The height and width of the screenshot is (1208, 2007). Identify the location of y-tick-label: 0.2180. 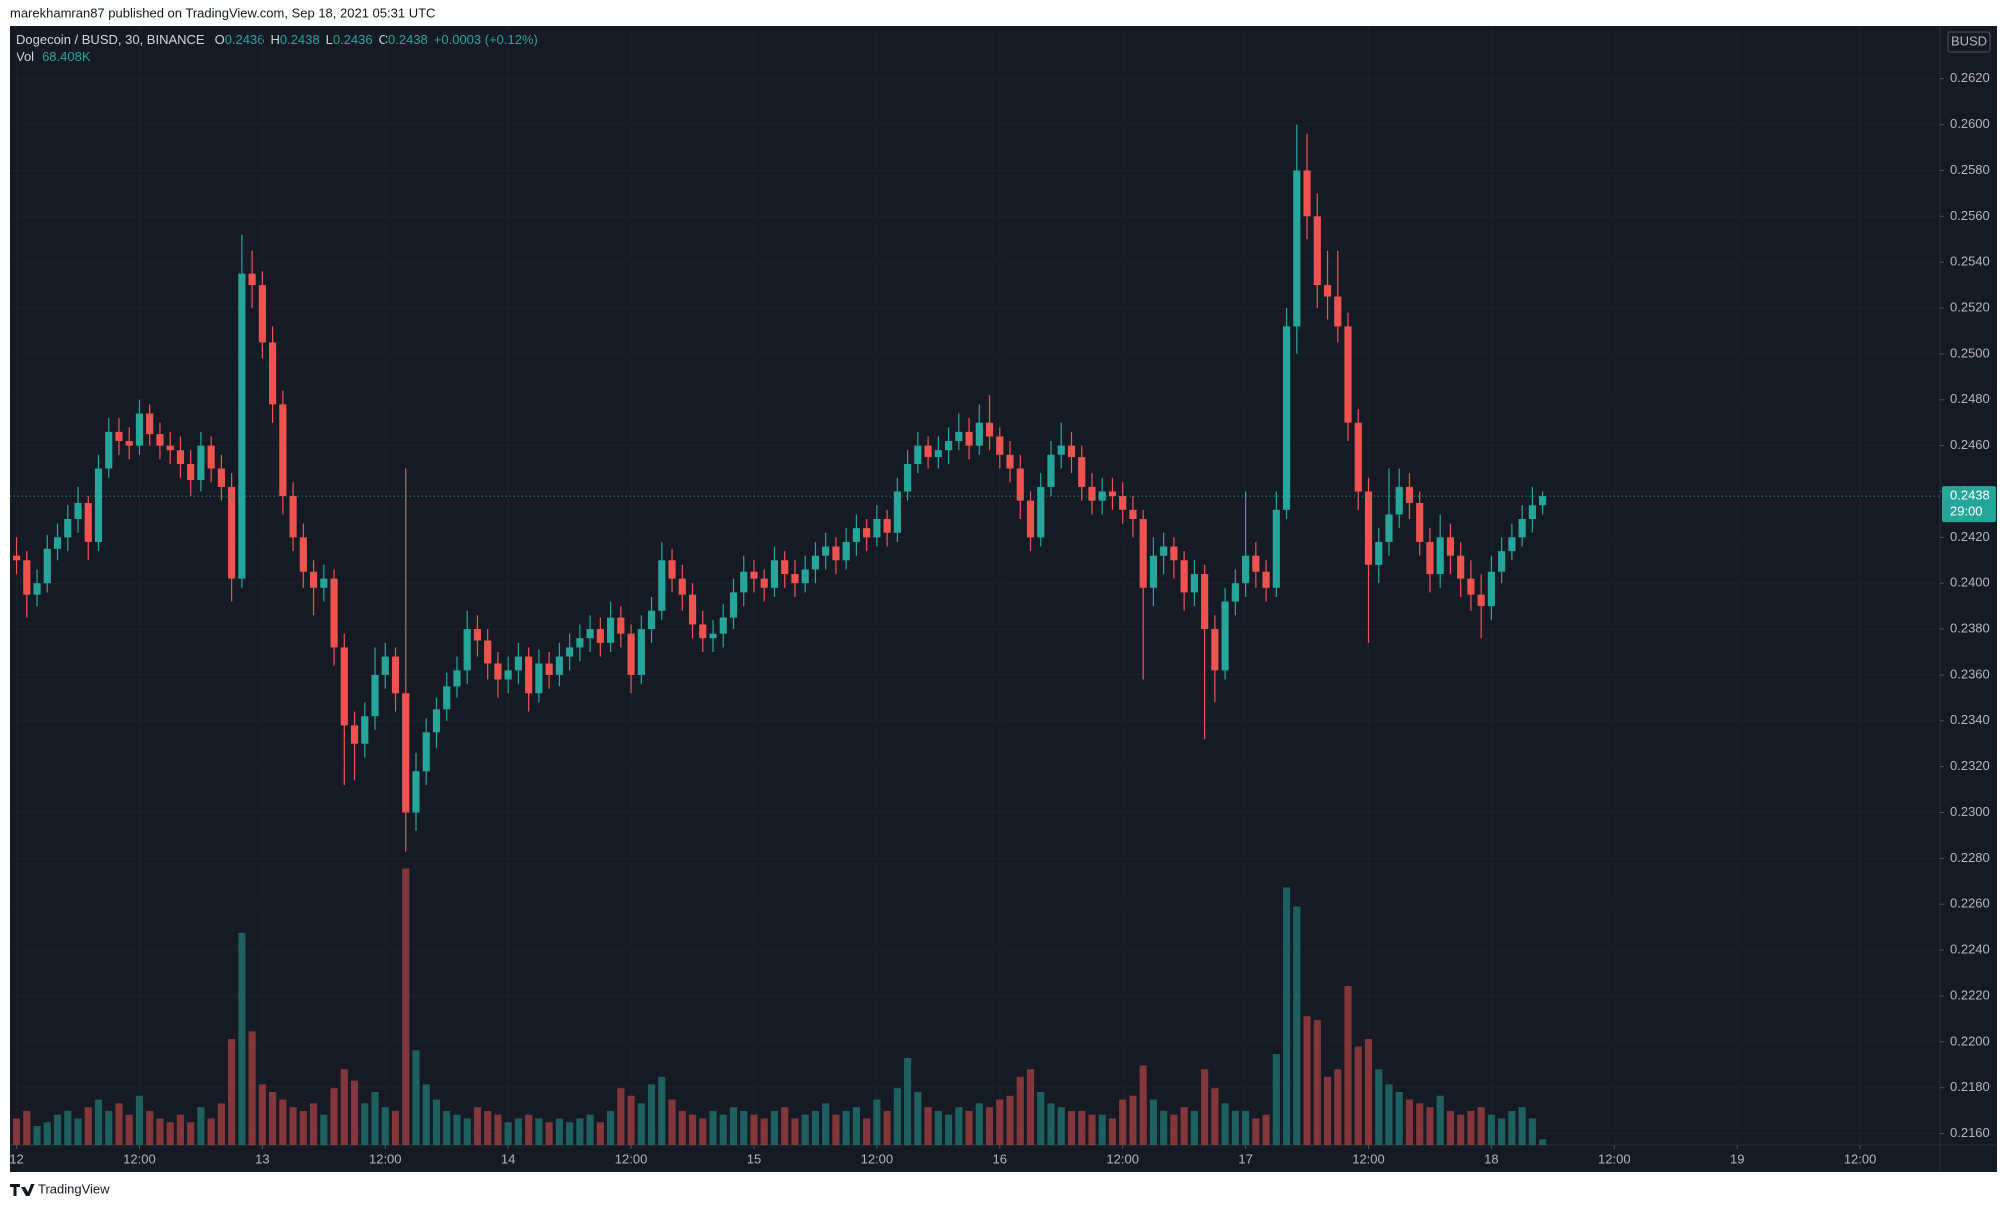
(1970, 1086).